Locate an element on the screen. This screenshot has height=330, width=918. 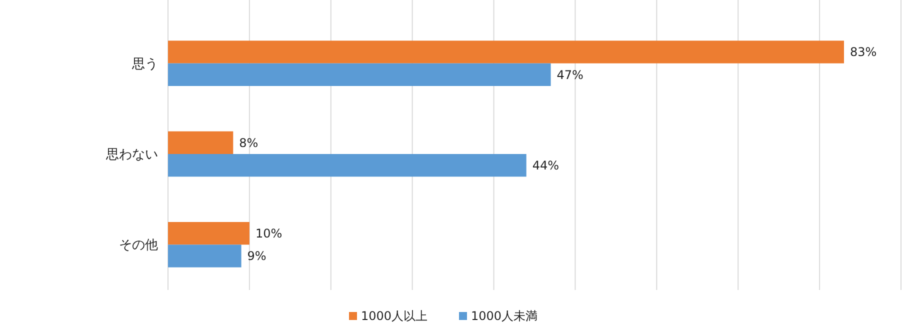
data-label: 8% is located at coordinates (248, 143).